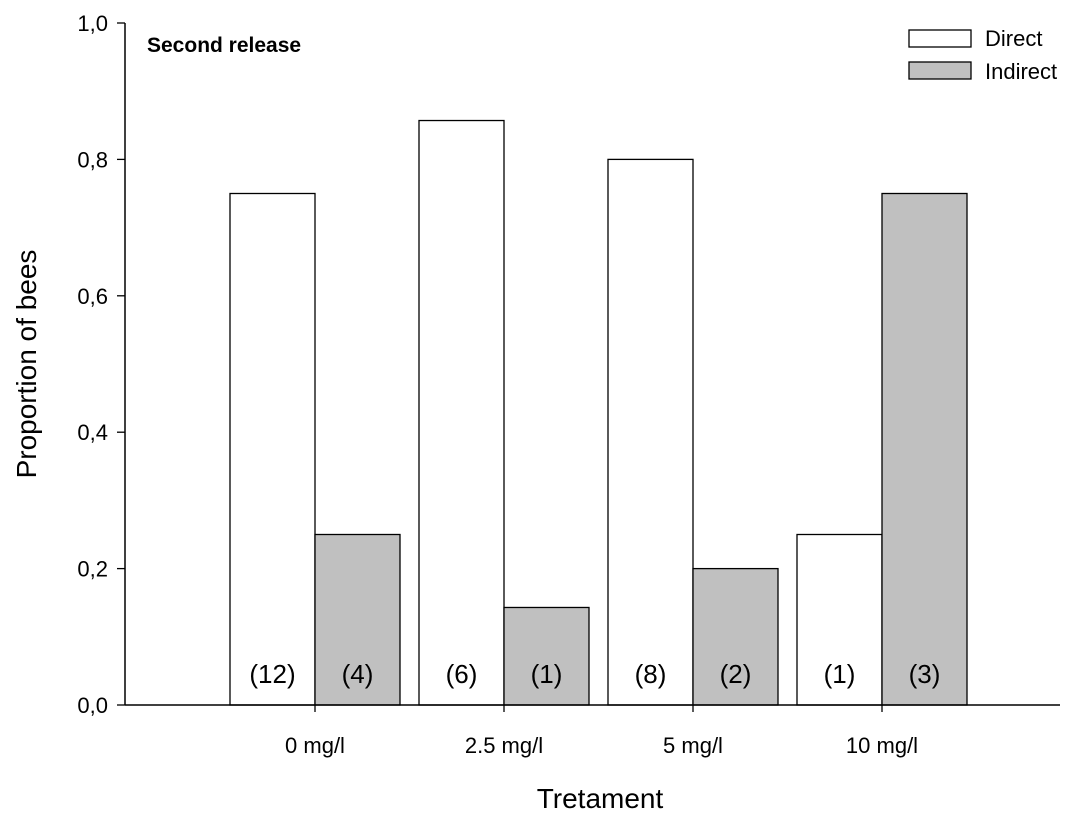 The height and width of the screenshot is (816, 1080). What do you see at coordinates (224, 45) in the screenshot?
I see `chart-title: Second release` at bounding box center [224, 45].